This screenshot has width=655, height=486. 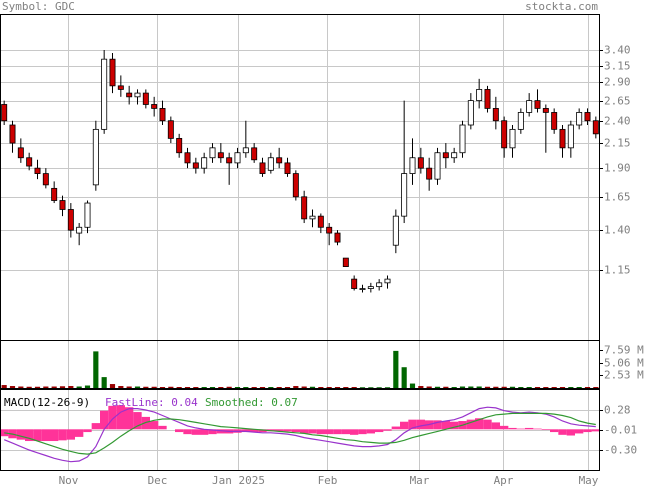 What do you see at coordinates (617, 66) in the screenshot?
I see `y-tick-label: 3.15` at bounding box center [617, 66].